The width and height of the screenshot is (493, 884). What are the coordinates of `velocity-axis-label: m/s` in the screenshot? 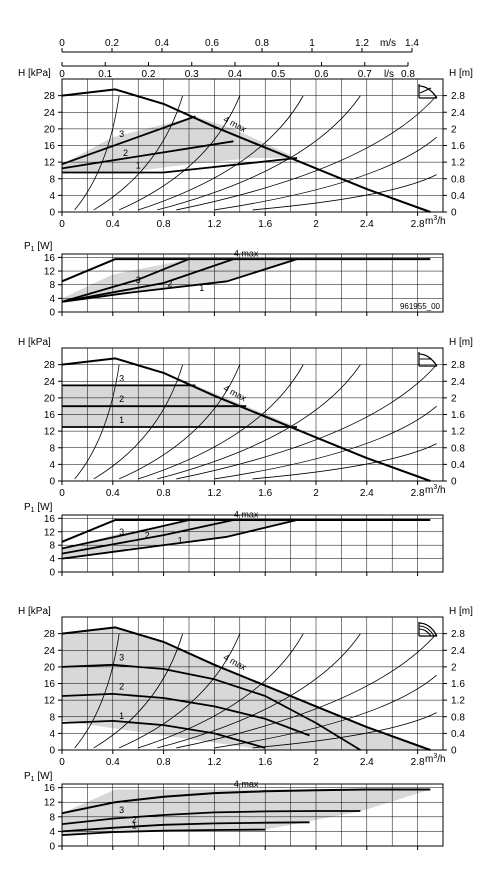 It's located at (388, 43).